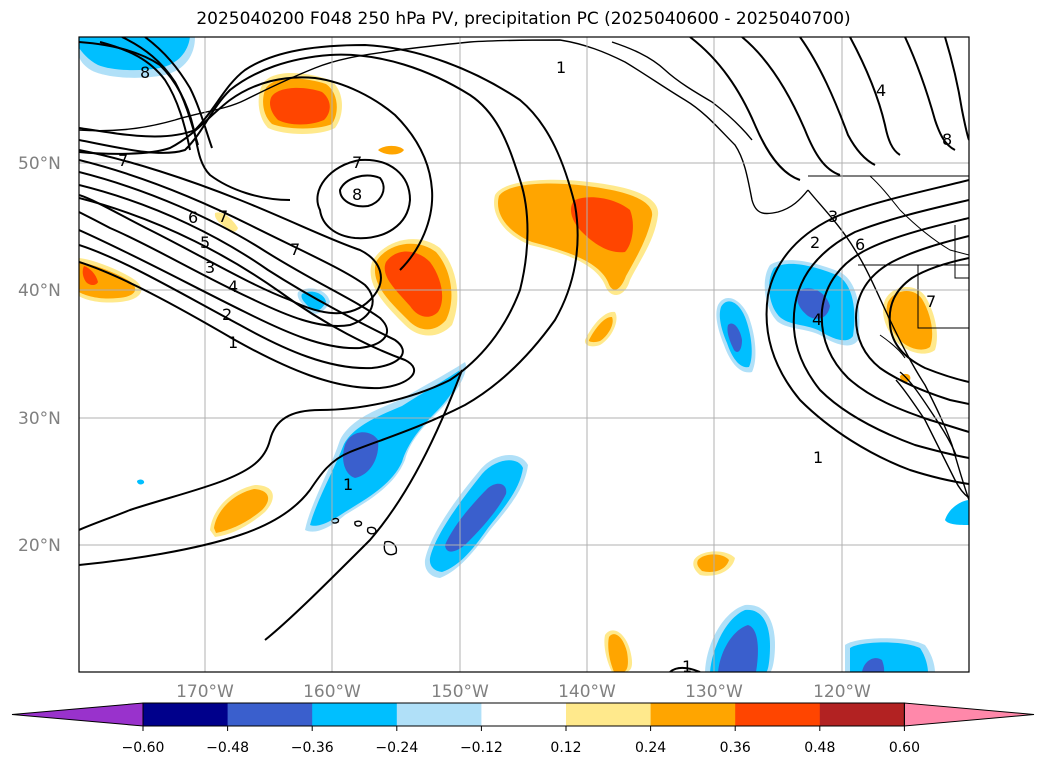 This screenshot has width=1047, height=765. I want to click on lon-label: 170°W, so click(205, 692).